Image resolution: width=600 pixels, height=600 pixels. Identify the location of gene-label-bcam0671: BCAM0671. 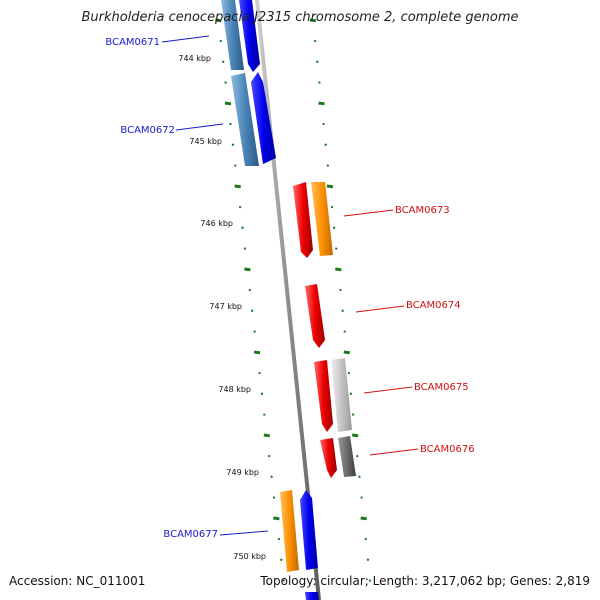
(132, 42).